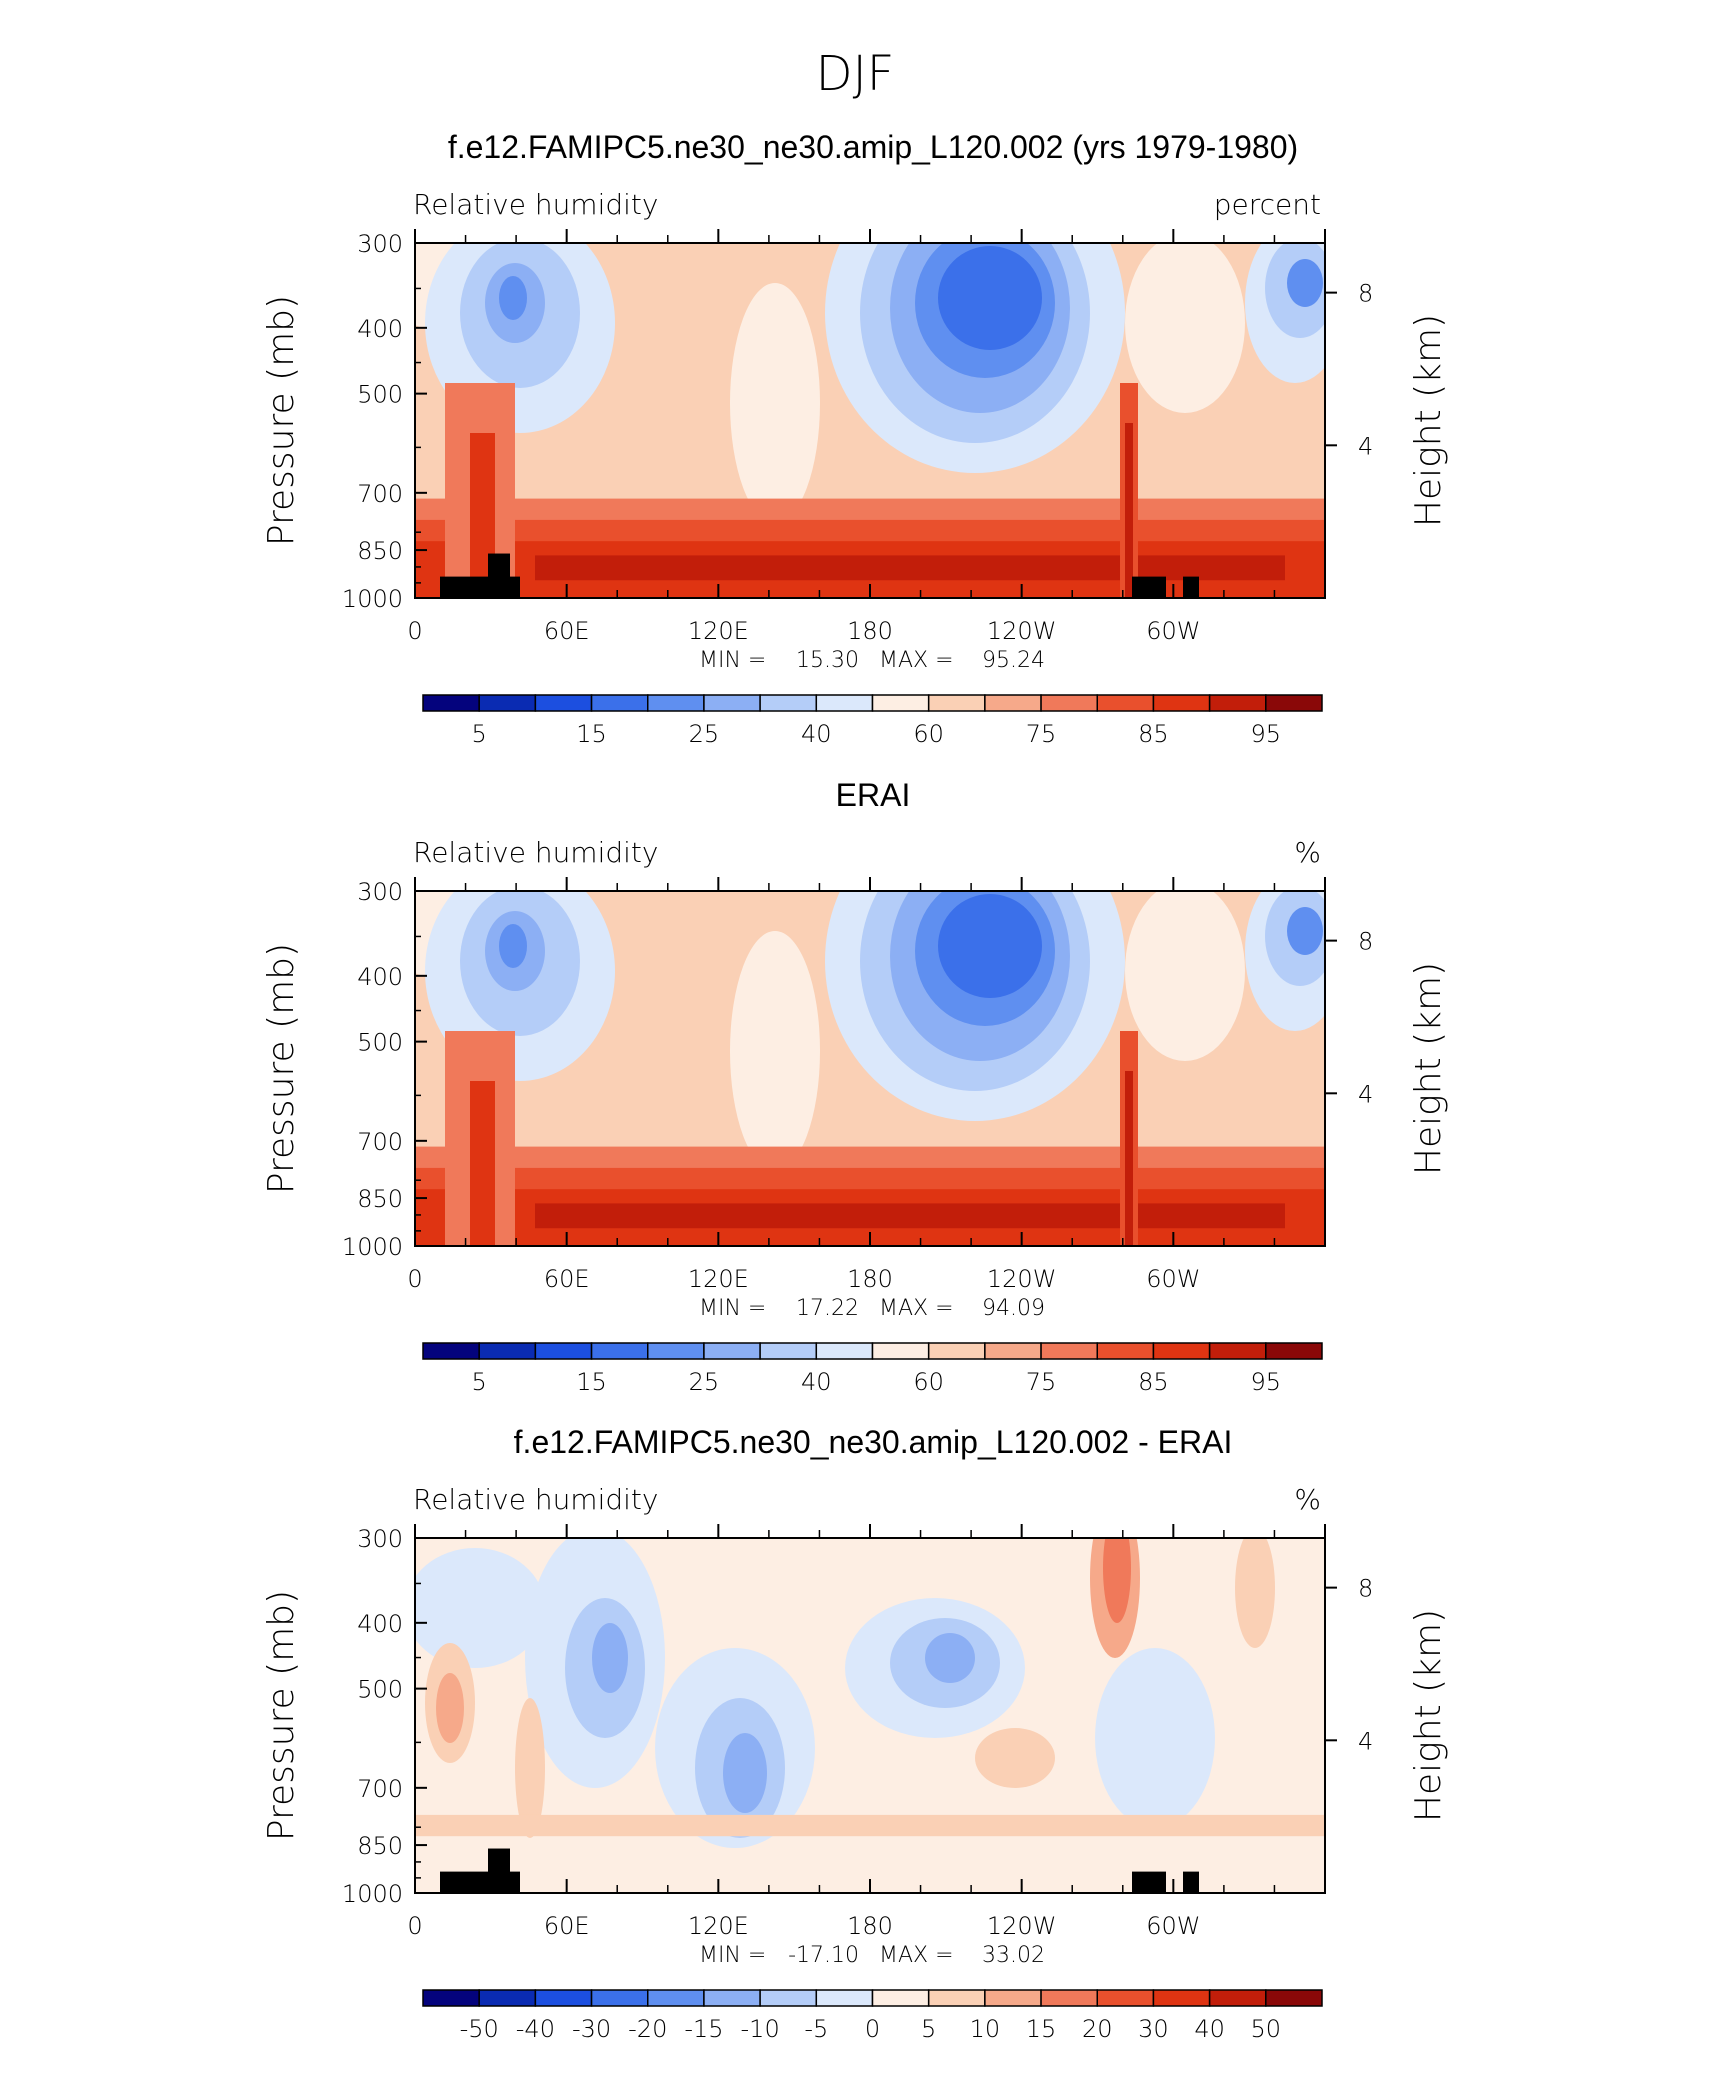  I want to click on colorbar: -50 -40 -30 -20 -15 -10 -5 0 5 10 15 20 30 40 50, so click(872, 2016).